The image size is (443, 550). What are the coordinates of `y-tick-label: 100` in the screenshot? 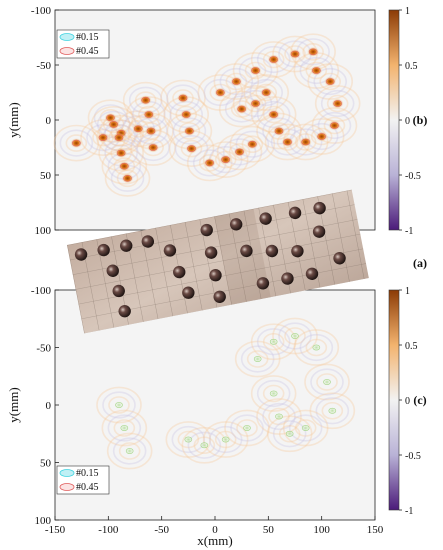 It's located at (43, 521).